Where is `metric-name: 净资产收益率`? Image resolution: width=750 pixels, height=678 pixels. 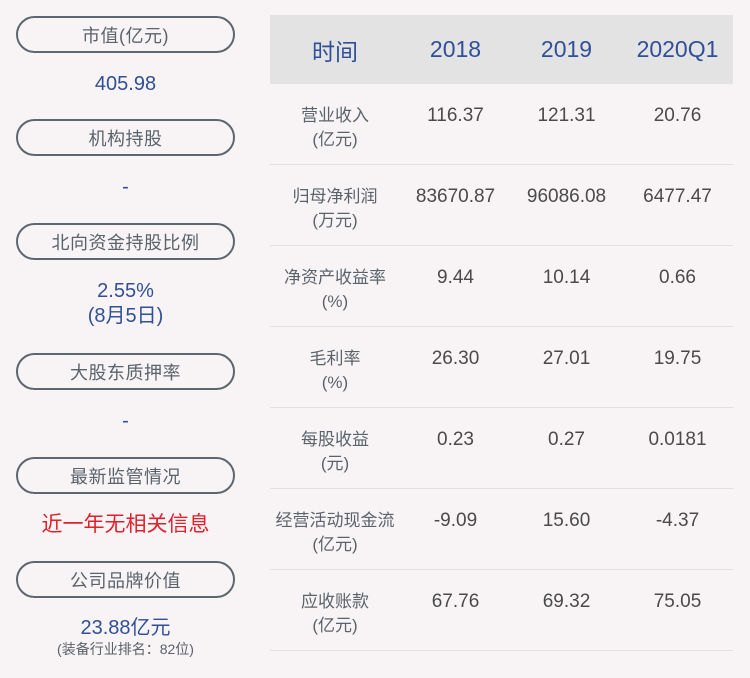 metric-name: 净资产收益率 is located at coordinates (335, 277).